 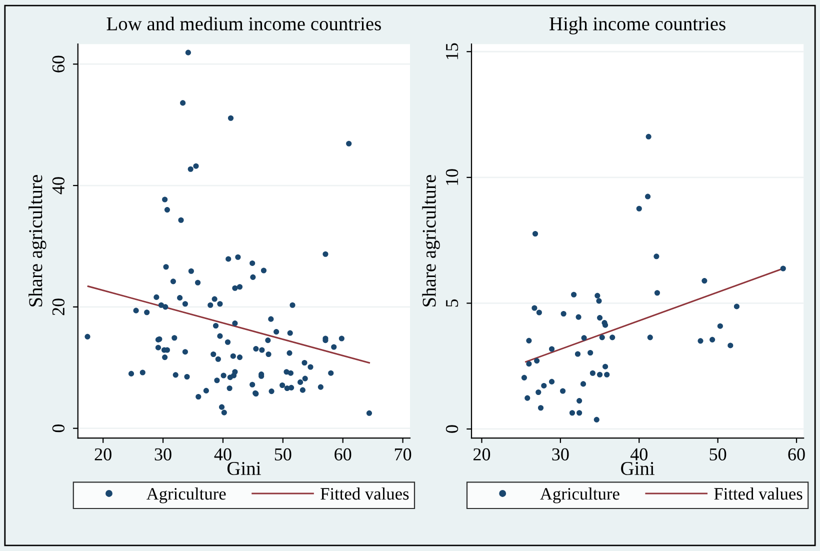 What do you see at coordinates (58, 307) in the screenshot?
I see `y-tick-label: 20` at bounding box center [58, 307].